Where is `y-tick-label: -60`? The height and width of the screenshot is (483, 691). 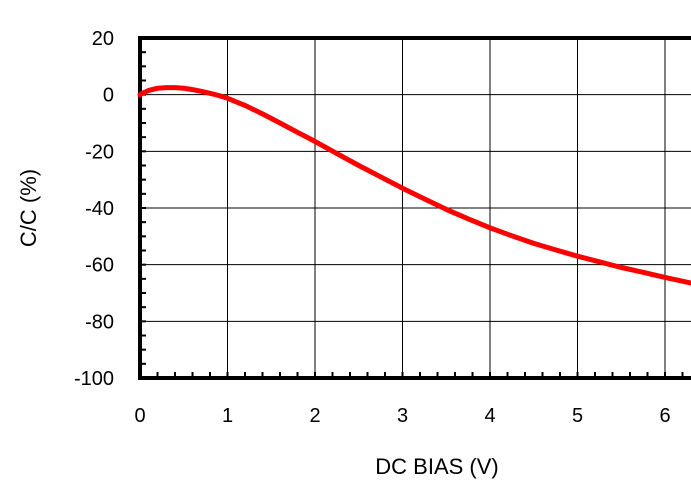 y-tick-label: -60 is located at coordinates (99, 266).